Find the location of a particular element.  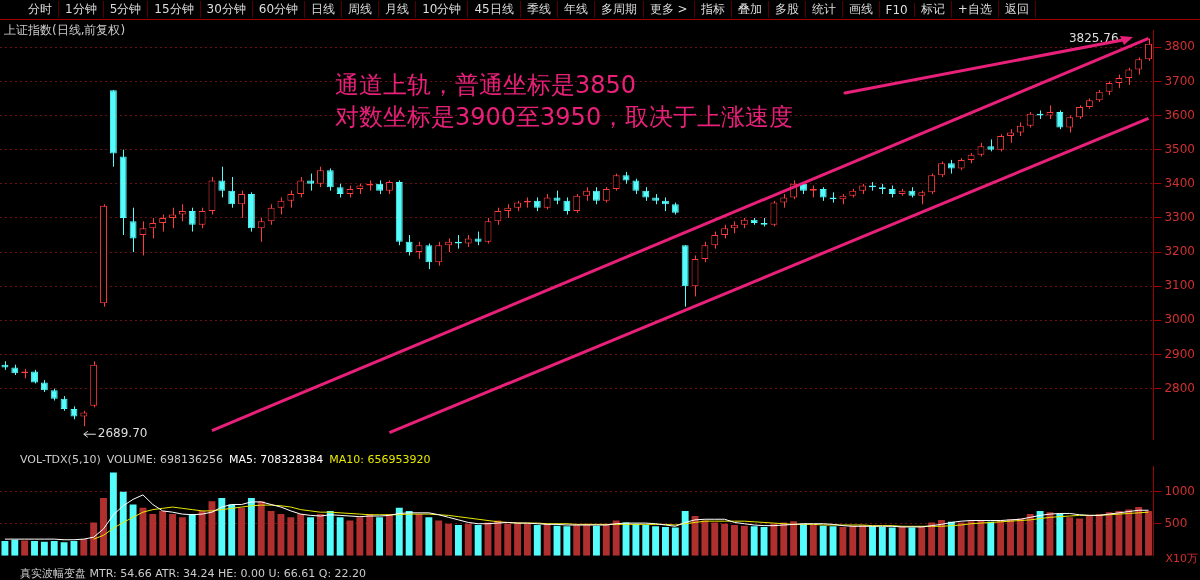

text: 指标 is located at coordinates (713, 9).